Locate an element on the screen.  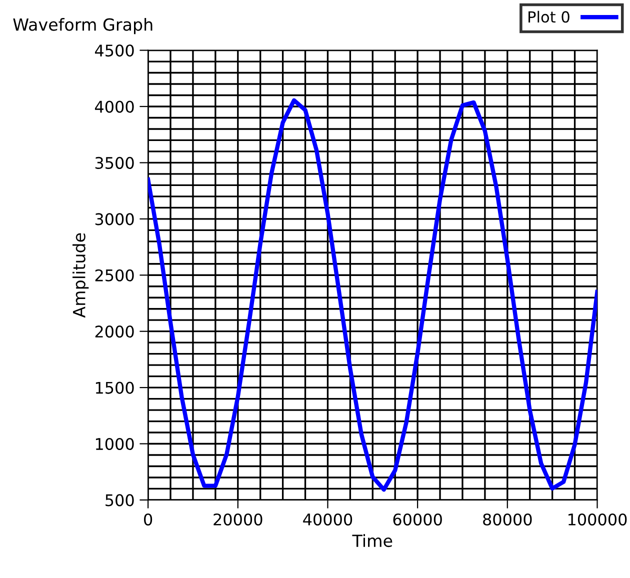
chart-title: Waveform Graph is located at coordinates (82, 26).